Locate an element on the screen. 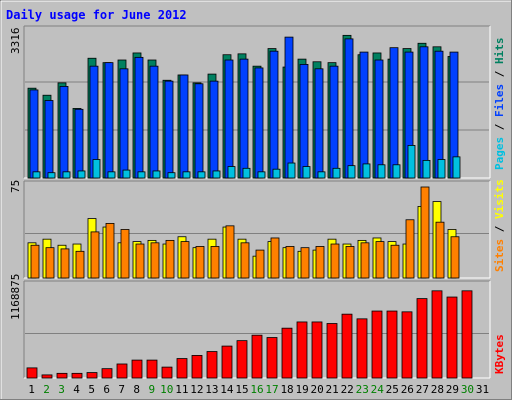  x-tick-label-day-1: 1 is located at coordinates (31, 389).